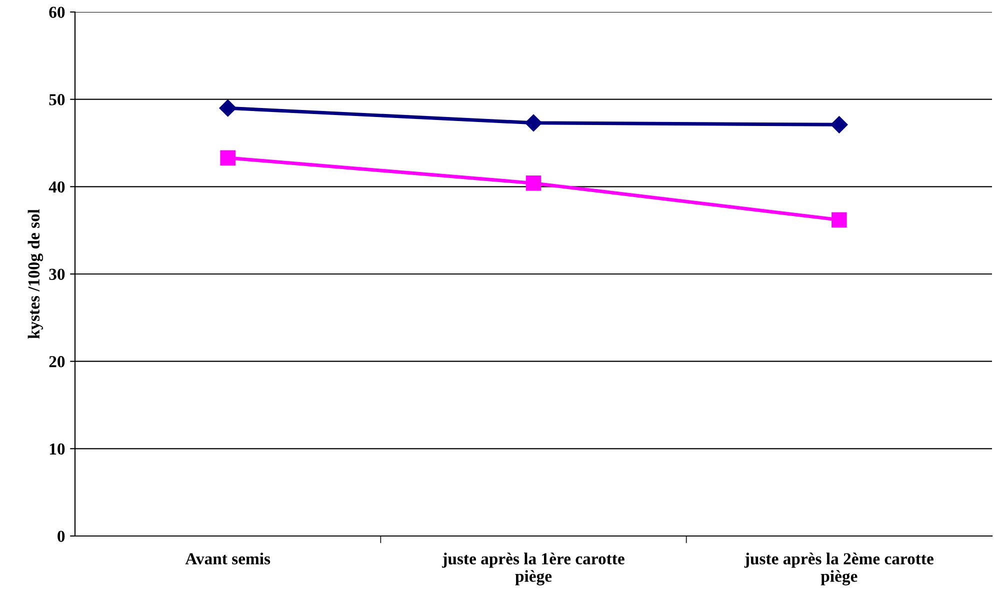 This screenshot has width=994, height=603. What do you see at coordinates (839, 569) in the screenshot?
I see `x-tick-label: juste après la 2ème carotte piège` at bounding box center [839, 569].